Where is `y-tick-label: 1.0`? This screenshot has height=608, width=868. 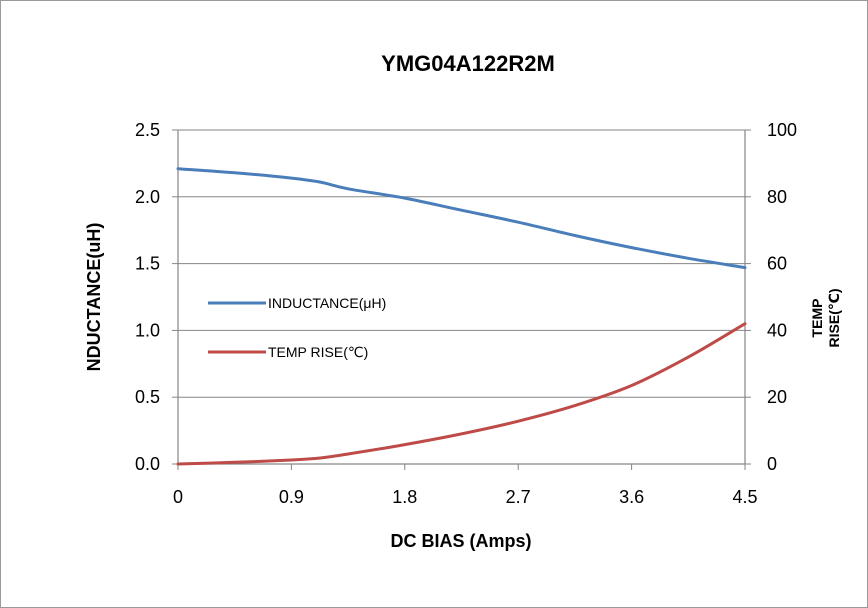
y-tick-label: 1.0 is located at coordinates (147, 330).